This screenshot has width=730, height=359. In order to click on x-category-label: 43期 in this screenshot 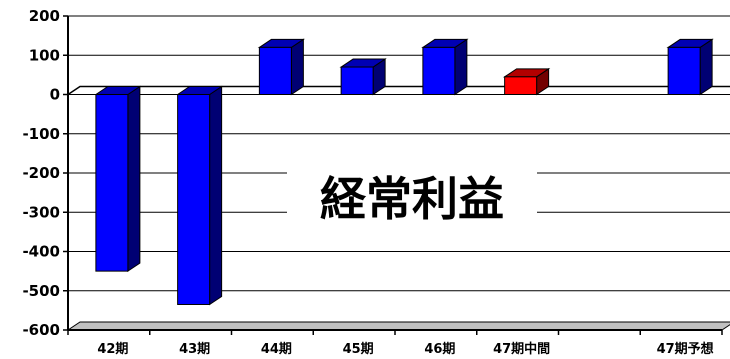, I will do `click(194, 349)`.